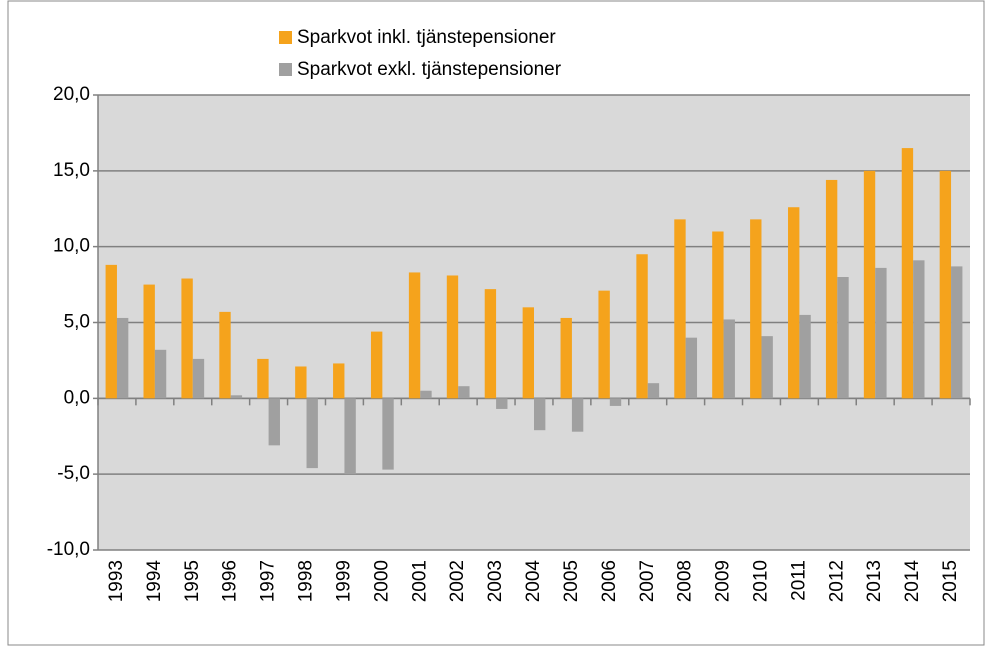 The image size is (985, 646). Describe the element at coordinates (685, 581) in the screenshot. I see `x-tick-label: 2008` at that location.